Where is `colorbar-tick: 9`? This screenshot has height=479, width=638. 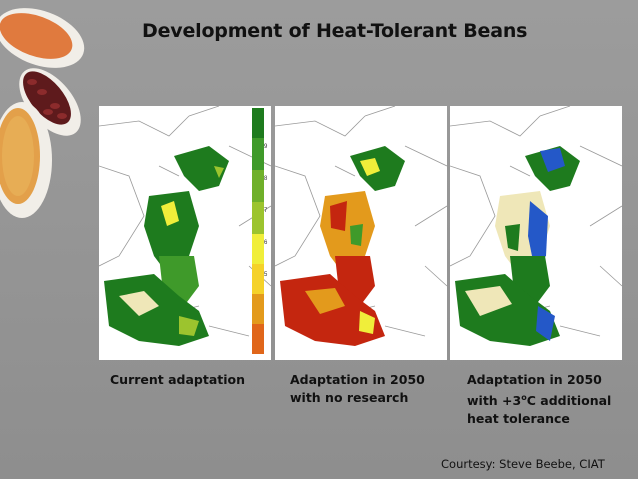
colorbar-tick: 9 is located at coordinates (266, 147).